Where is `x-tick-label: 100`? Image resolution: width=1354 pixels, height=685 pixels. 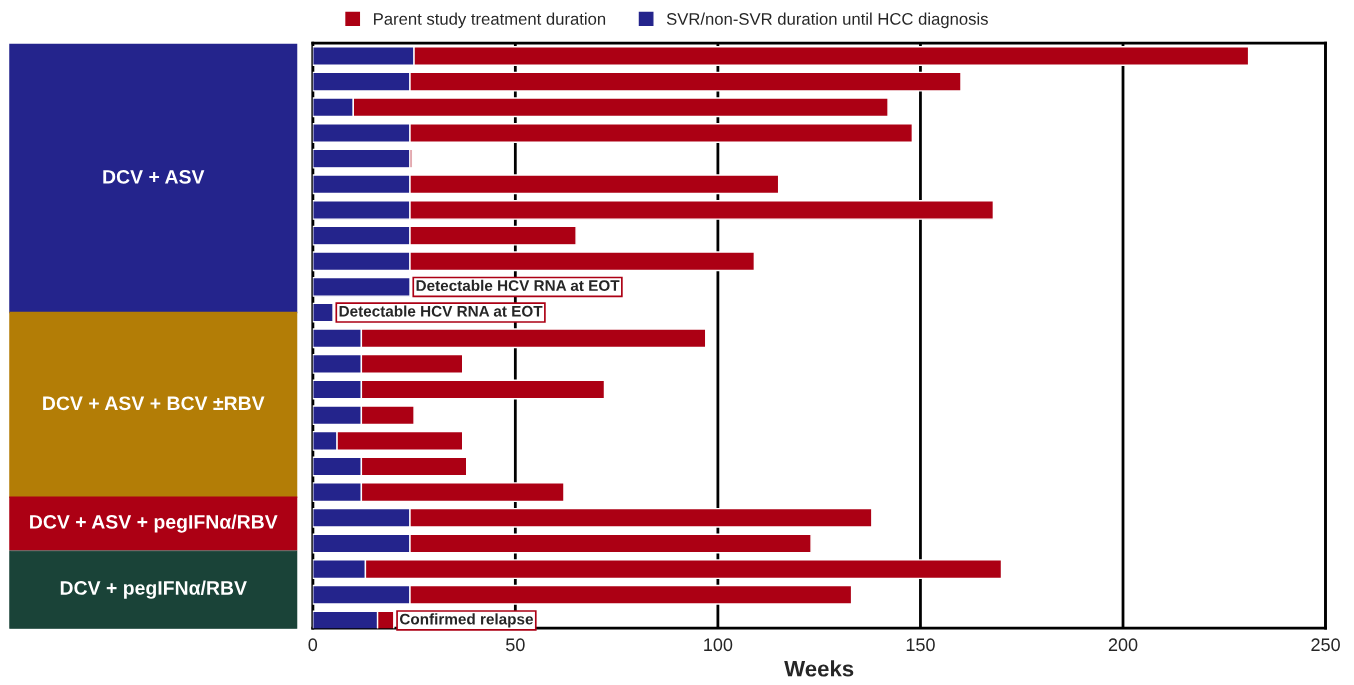
x-tick-label: 100 is located at coordinates (718, 645).